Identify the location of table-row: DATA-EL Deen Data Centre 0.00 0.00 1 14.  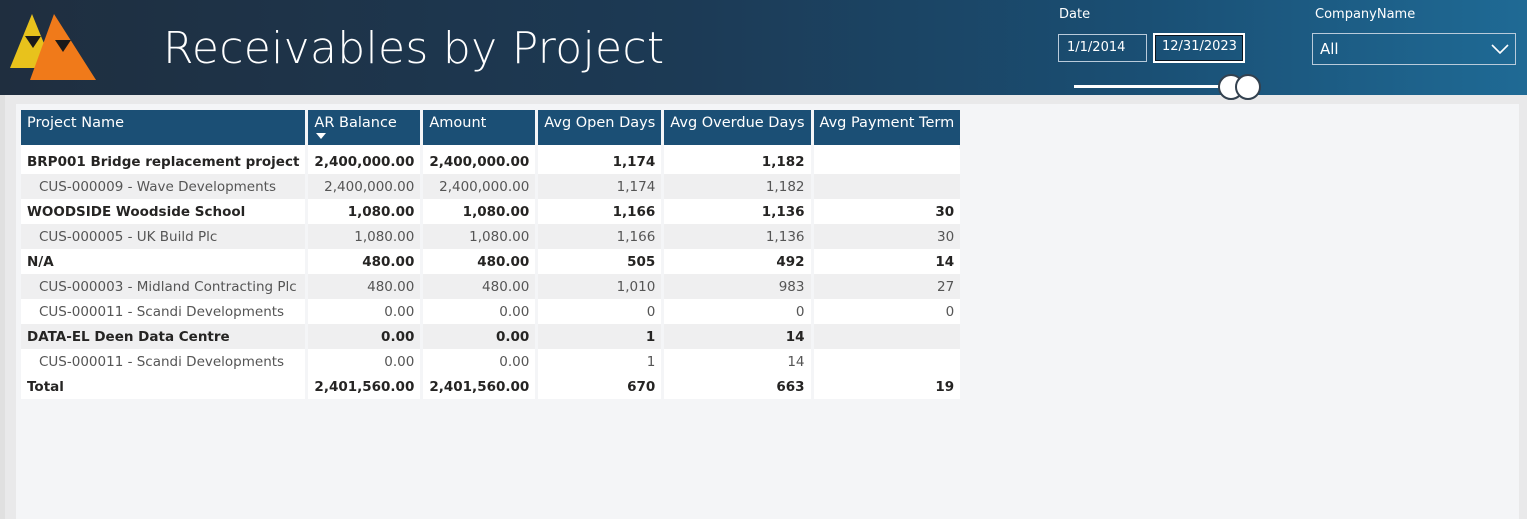
(491, 336).